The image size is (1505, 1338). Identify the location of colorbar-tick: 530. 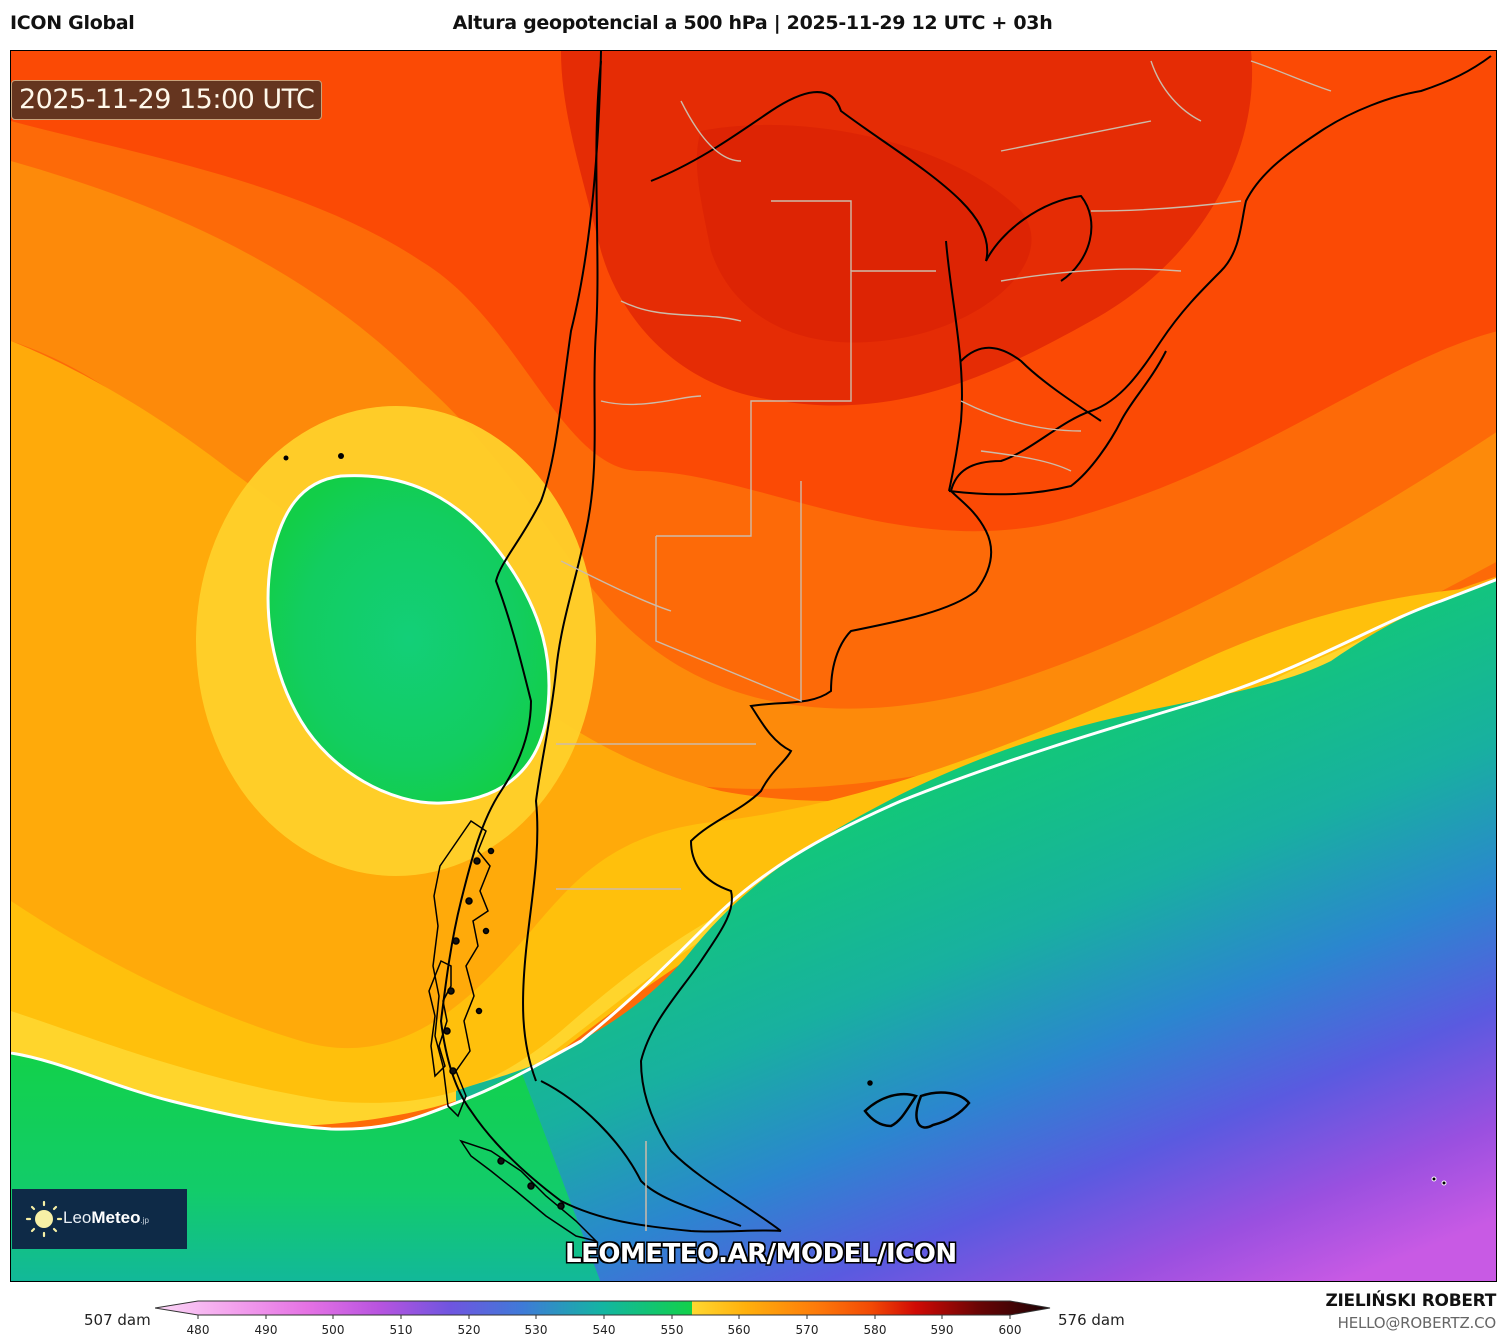
(536, 1330).